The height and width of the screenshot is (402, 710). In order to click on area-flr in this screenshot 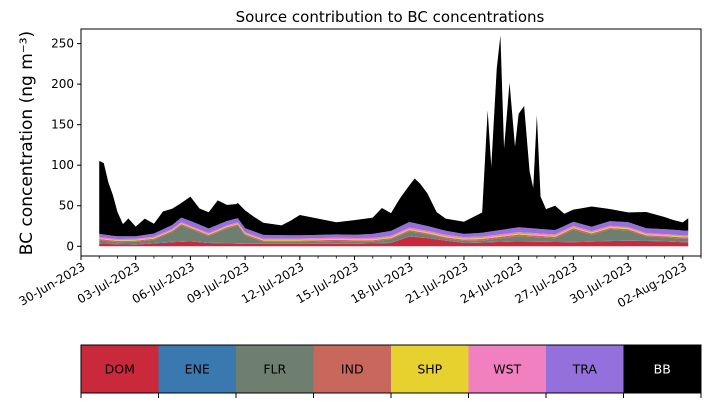, I will do `click(394, 235)`.